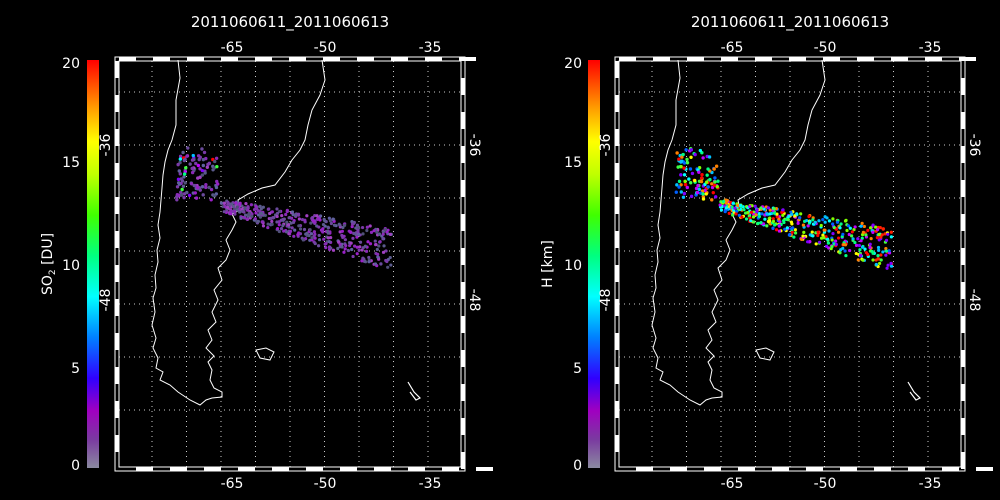 This screenshot has width=1000, height=500. I want to click on lon-tick-top: -50, so click(825, 48).